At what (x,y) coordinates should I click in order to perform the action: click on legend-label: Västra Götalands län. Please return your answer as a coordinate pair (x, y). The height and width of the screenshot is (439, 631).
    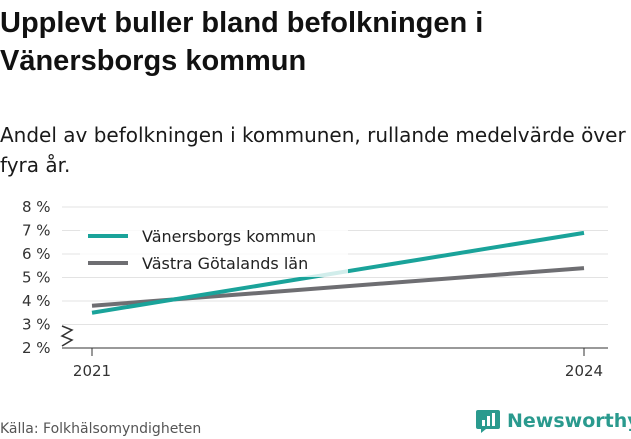
    Looking at the image, I should click on (225, 263).